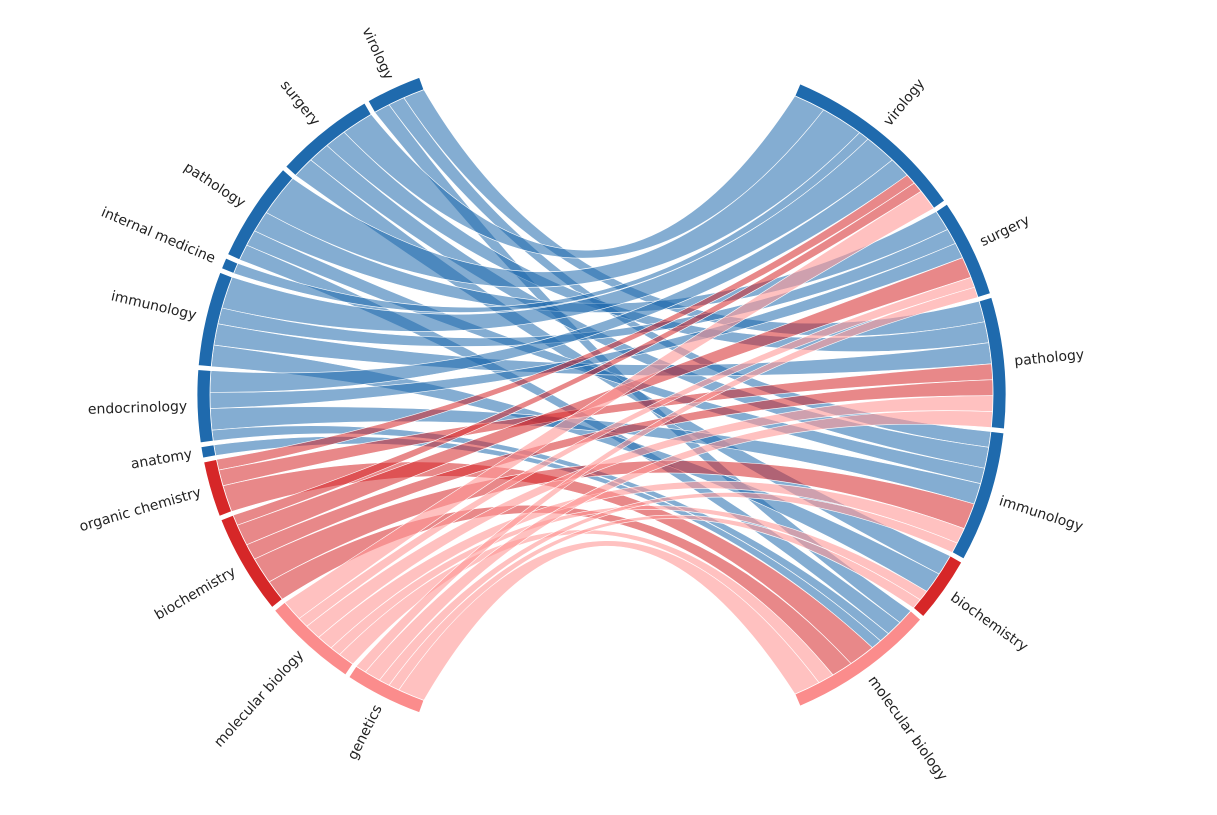  What do you see at coordinates (162, 459) in the screenshot?
I see `node-label: anatomy` at bounding box center [162, 459].